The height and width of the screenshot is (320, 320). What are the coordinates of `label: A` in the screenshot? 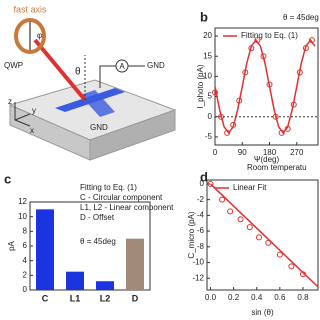 It's located at (122, 66).